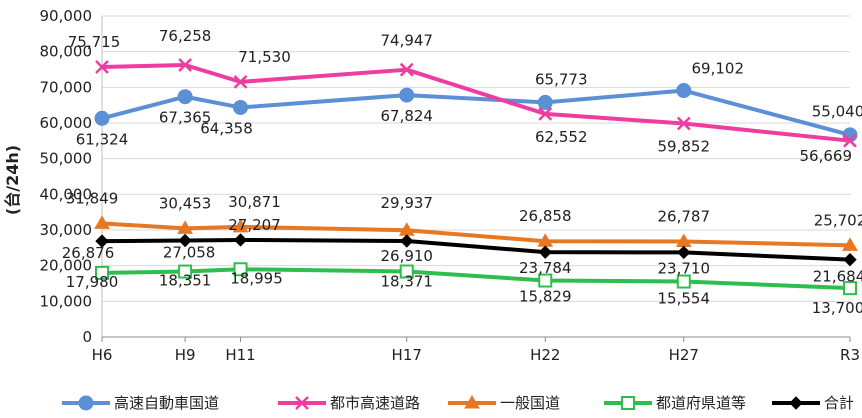 The height and width of the screenshot is (418, 862). Describe the element at coordinates (406, 116) in the screenshot. I see `data-label: 67,824` at that location.